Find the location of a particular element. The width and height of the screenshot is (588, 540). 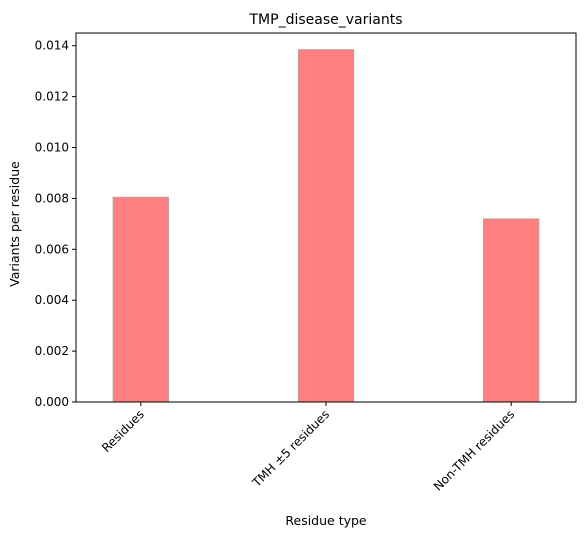

x-axis: Residues TMH ±5 residues Non-TMH residues is located at coordinates (308, 448).